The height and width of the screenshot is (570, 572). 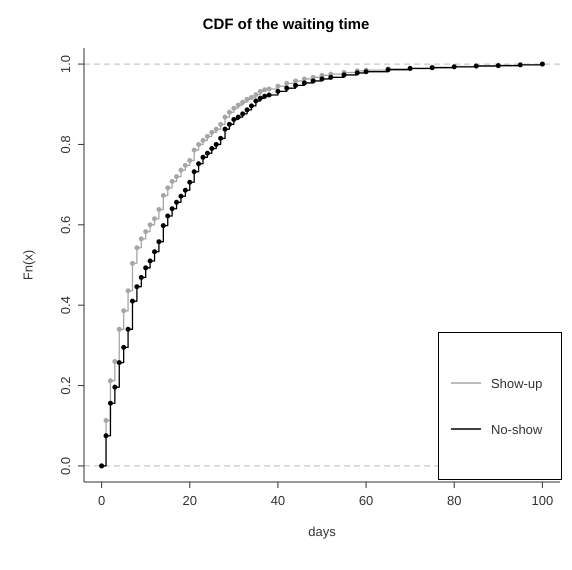 I want to click on legend-label: Show-up, so click(x=516, y=383).